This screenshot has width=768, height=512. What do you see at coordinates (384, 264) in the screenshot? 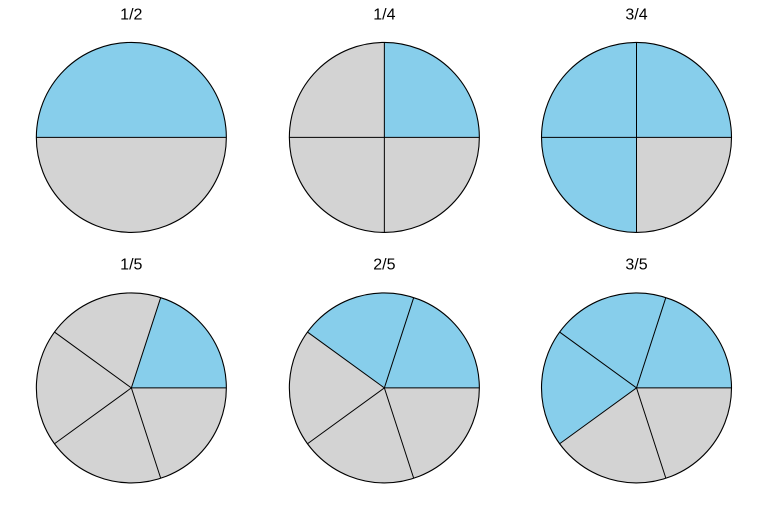
I see `svg-text: 2/5` at bounding box center [384, 264].